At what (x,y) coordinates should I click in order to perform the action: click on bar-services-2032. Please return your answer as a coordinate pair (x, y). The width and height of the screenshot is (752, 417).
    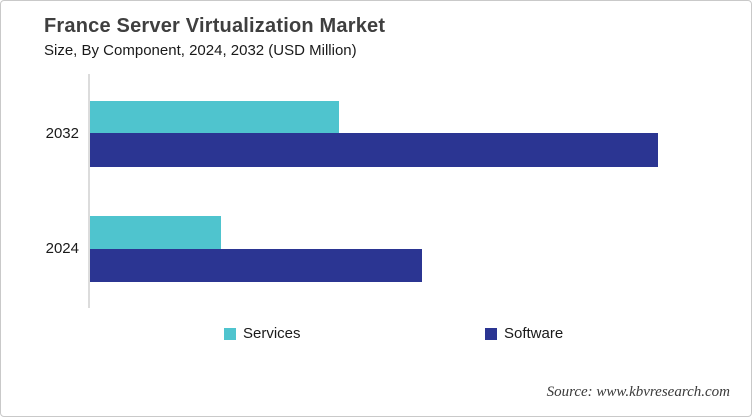
    Looking at the image, I should click on (214, 117).